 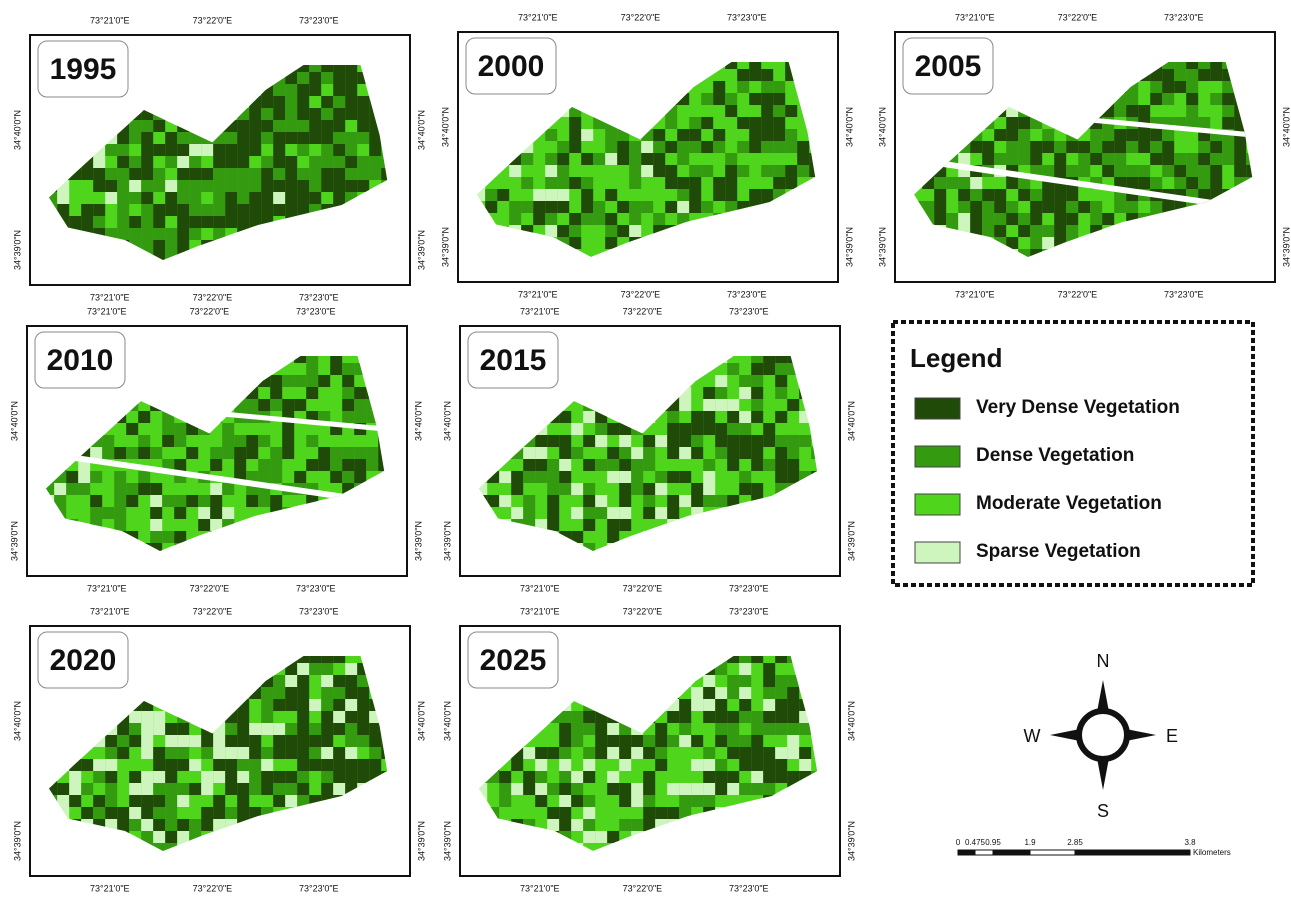 What do you see at coordinates (1286, 127) in the screenshot?
I see `right-tick-label: 34°40'0"N` at bounding box center [1286, 127].